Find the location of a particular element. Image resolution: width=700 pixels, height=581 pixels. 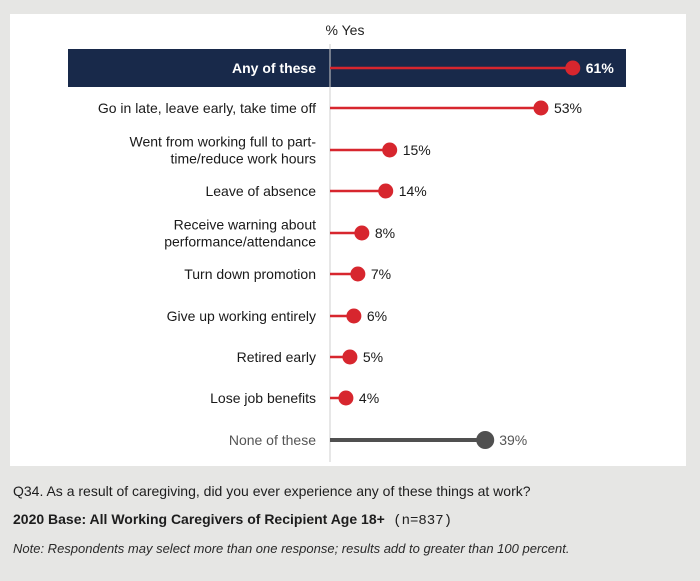

chart-title: % Yes is located at coordinates (345, 30).